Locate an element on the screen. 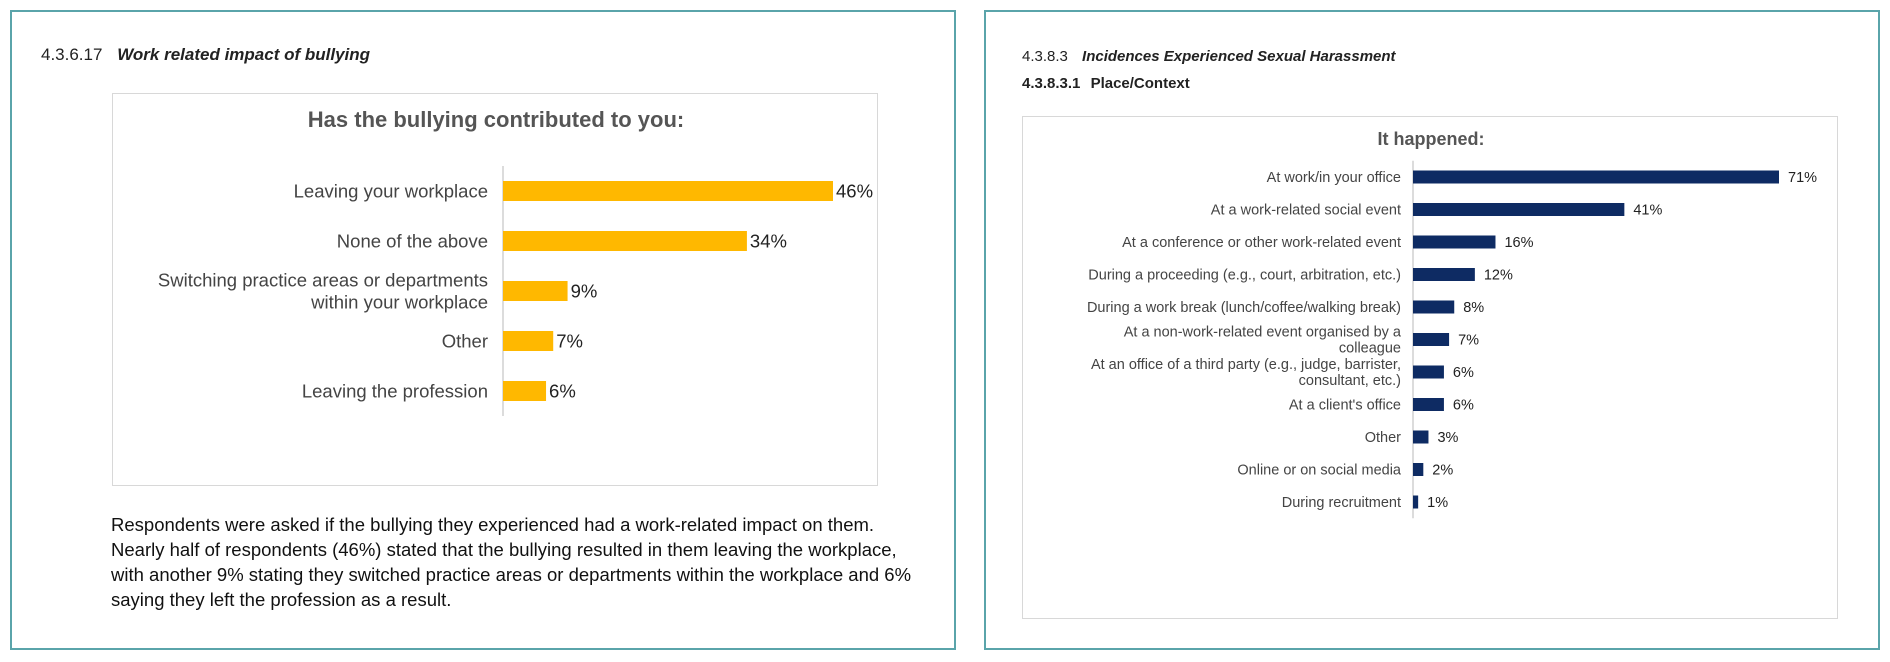  category-label: Leaving your workplace is located at coordinates (391, 191).